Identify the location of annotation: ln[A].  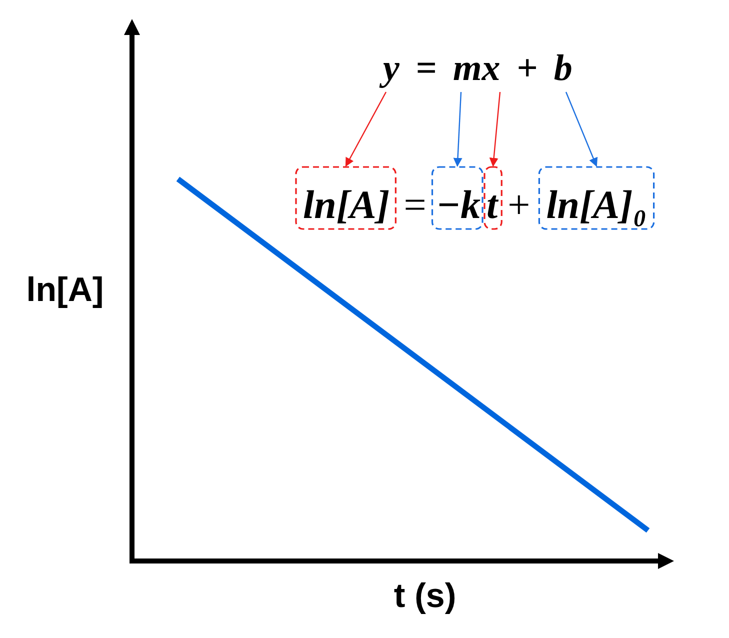
(346, 204).